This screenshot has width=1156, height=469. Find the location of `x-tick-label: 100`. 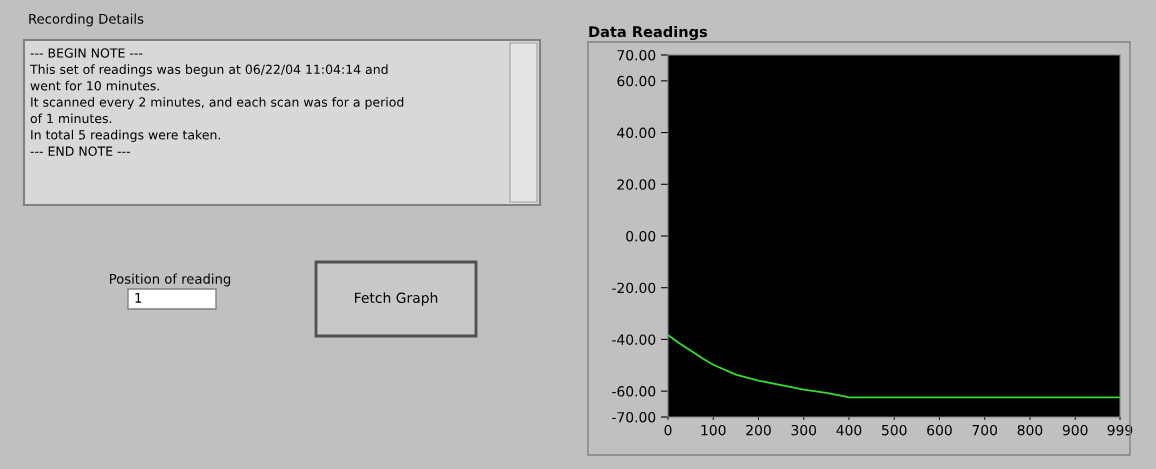

x-tick-label: 100 is located at coordinates (713, 430).